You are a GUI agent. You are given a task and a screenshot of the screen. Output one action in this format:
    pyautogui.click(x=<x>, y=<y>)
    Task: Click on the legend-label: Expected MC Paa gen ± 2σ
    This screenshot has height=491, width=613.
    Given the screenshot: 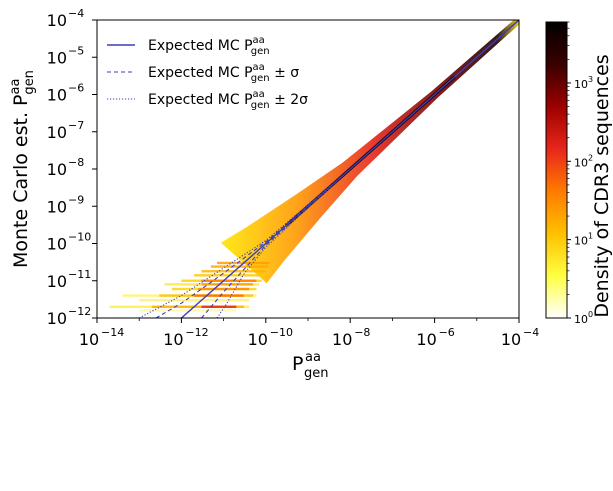 What is the action you would take?
    pyautogui.click(x=228, y=100)
    